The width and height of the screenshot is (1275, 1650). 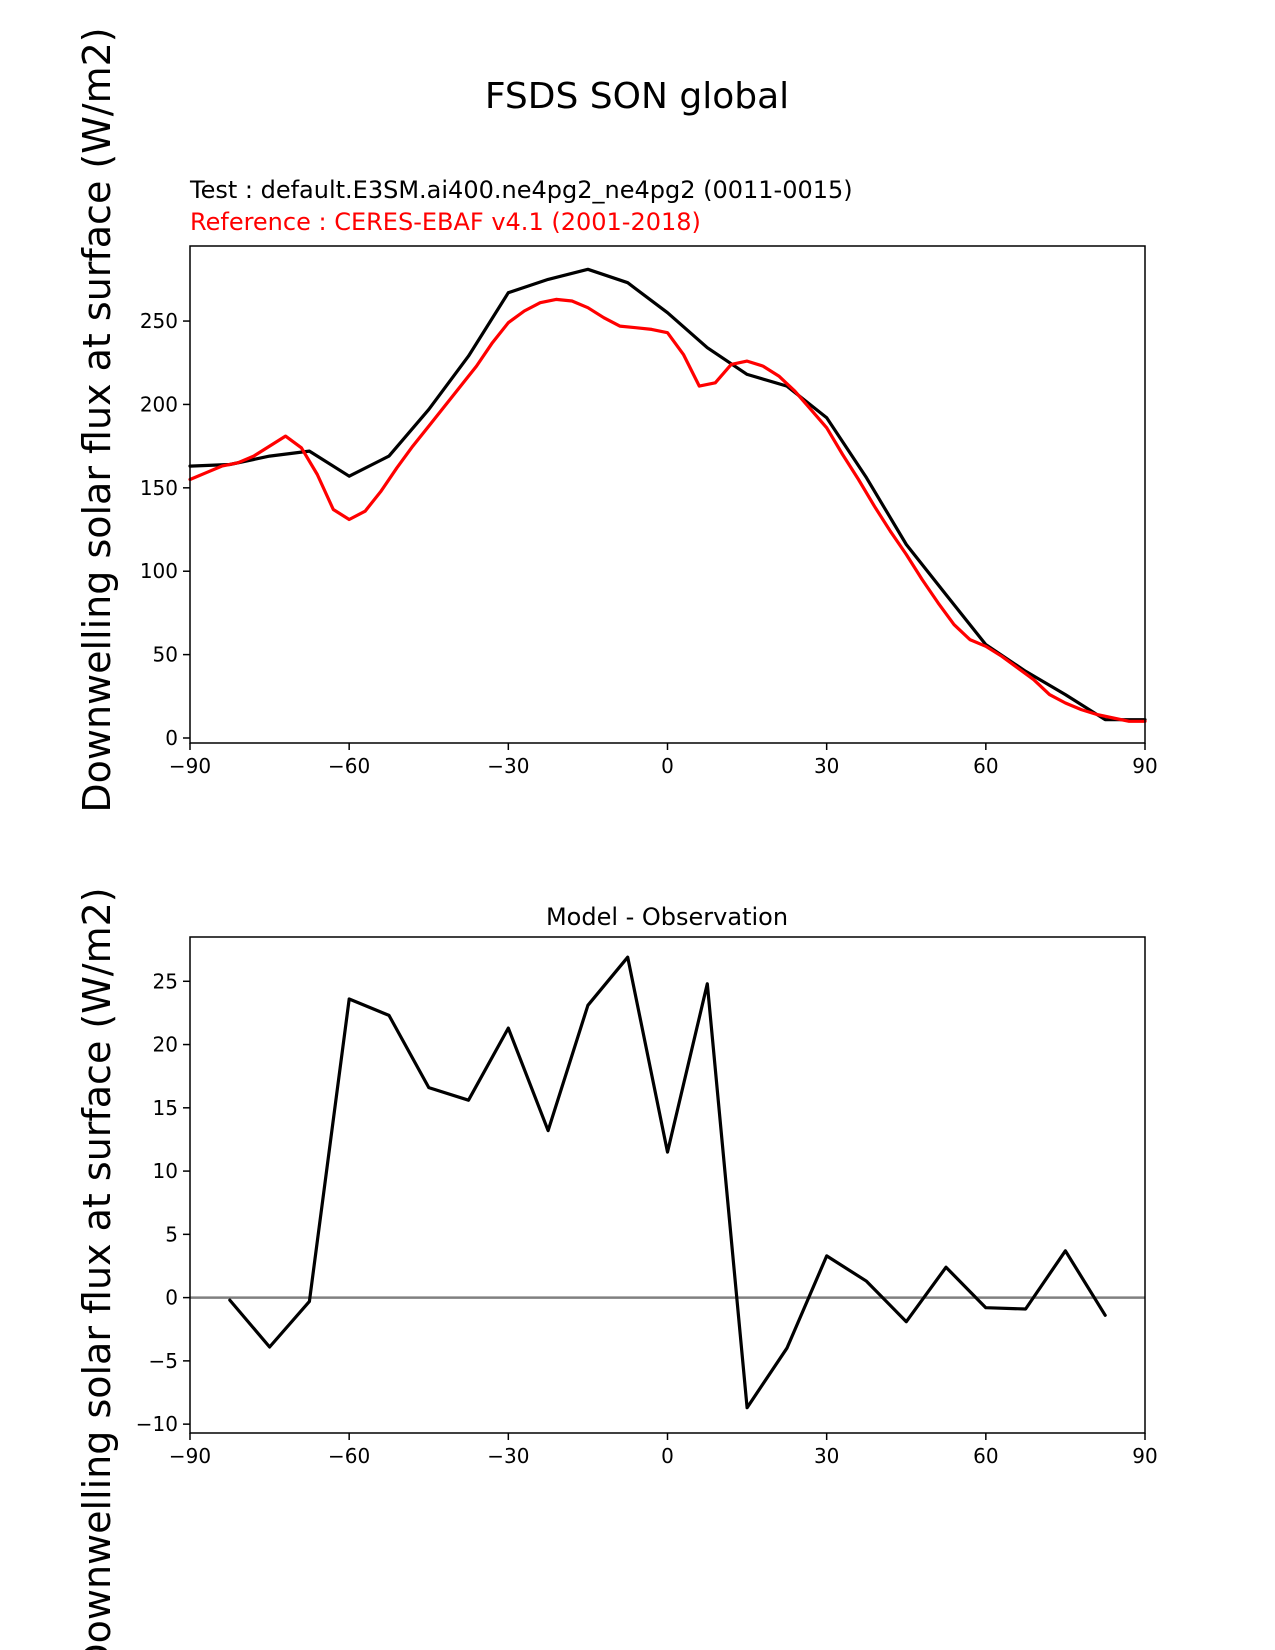 What do you see at coordinates (349, 766) in the screenshot?
I see `top-x-tick-label: −60` at bounding box center [349, 766].